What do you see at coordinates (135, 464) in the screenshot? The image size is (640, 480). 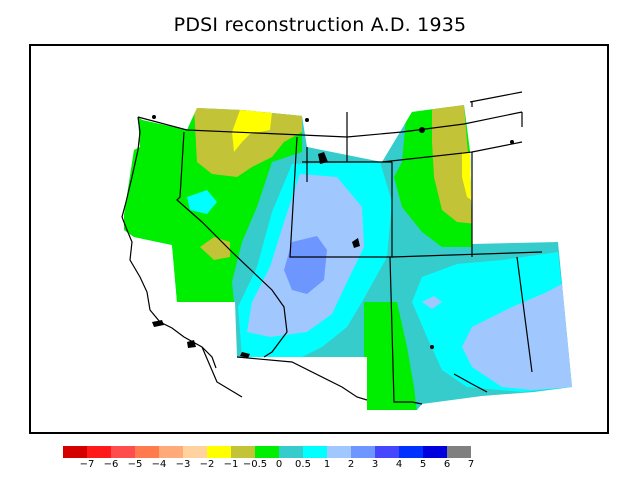 I see `colorbar-tick-label: −5` at bounding box center [135, 464].